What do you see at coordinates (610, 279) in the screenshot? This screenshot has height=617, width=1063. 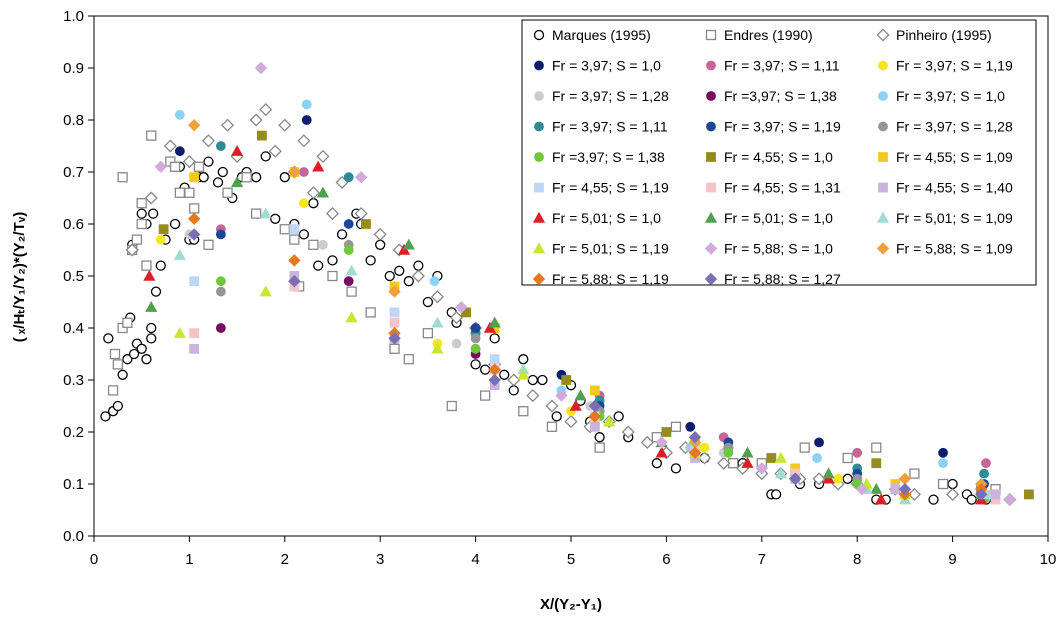 I see `legend-label: Fr = 5,88; S = 1,19` at bounding box center [610, 279].